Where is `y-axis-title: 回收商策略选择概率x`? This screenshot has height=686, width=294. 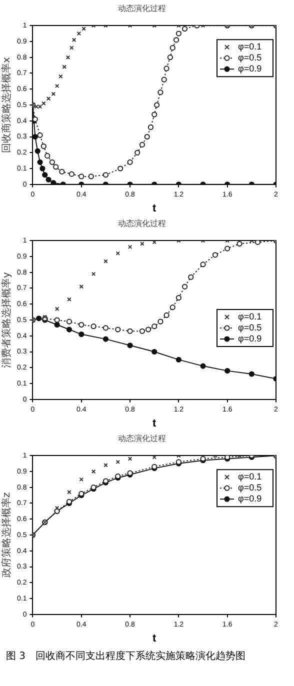
y-axis-title: 回收商策略选择概率x is located at coordinates (6, 104).